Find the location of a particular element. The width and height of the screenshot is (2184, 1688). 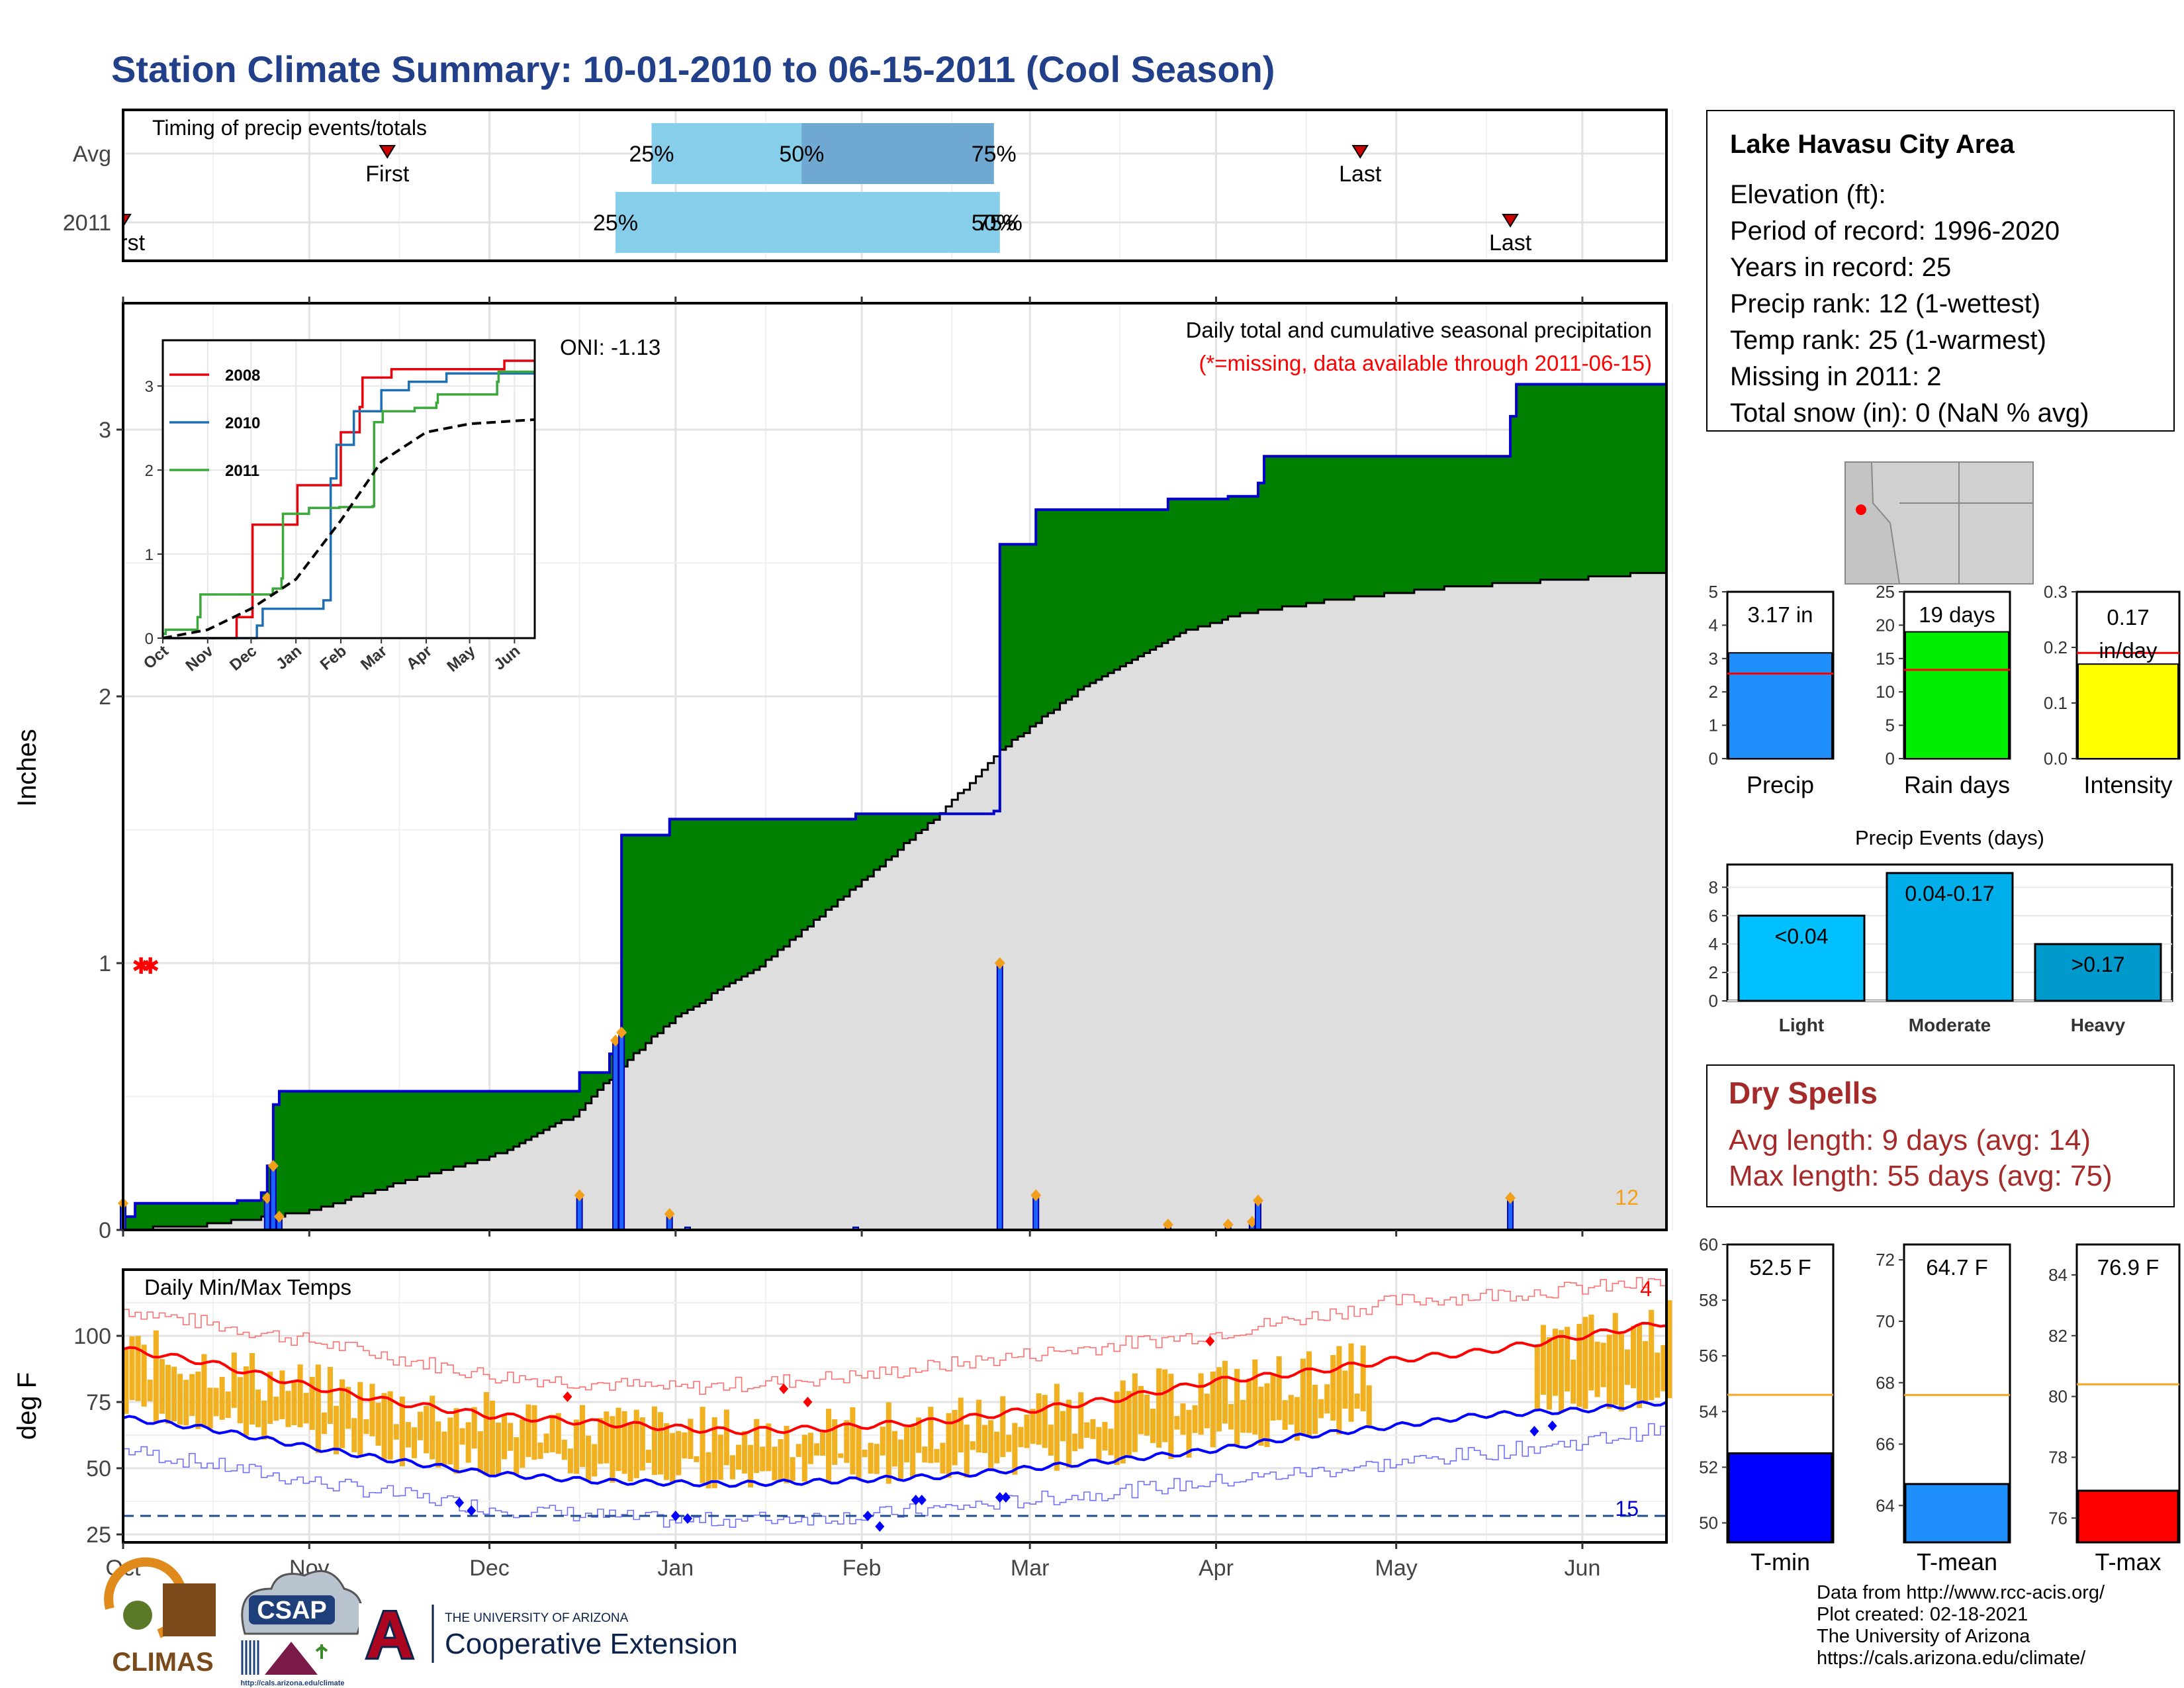

event-bar-label: <0.04 is located at coordinates (1802, 936).